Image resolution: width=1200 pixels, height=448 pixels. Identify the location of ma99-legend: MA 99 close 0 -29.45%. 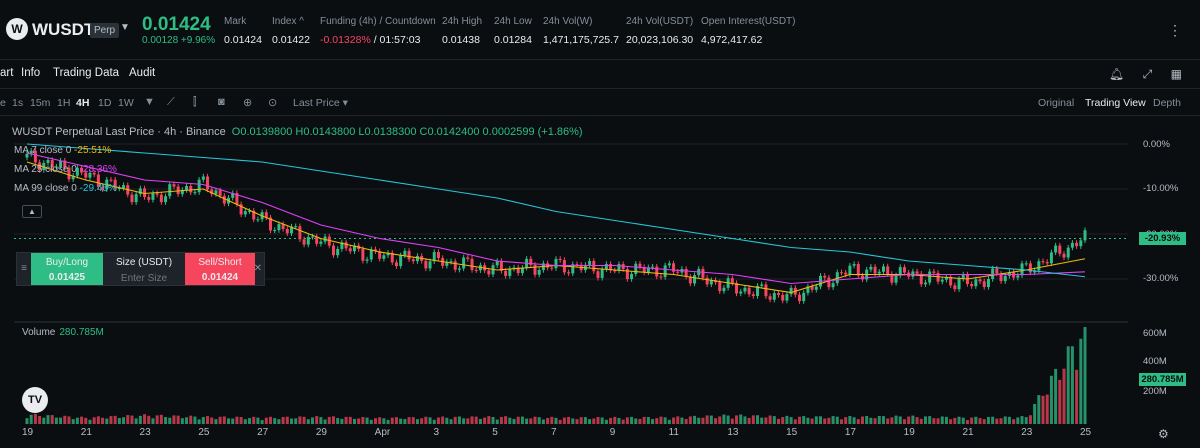
(65, 188).